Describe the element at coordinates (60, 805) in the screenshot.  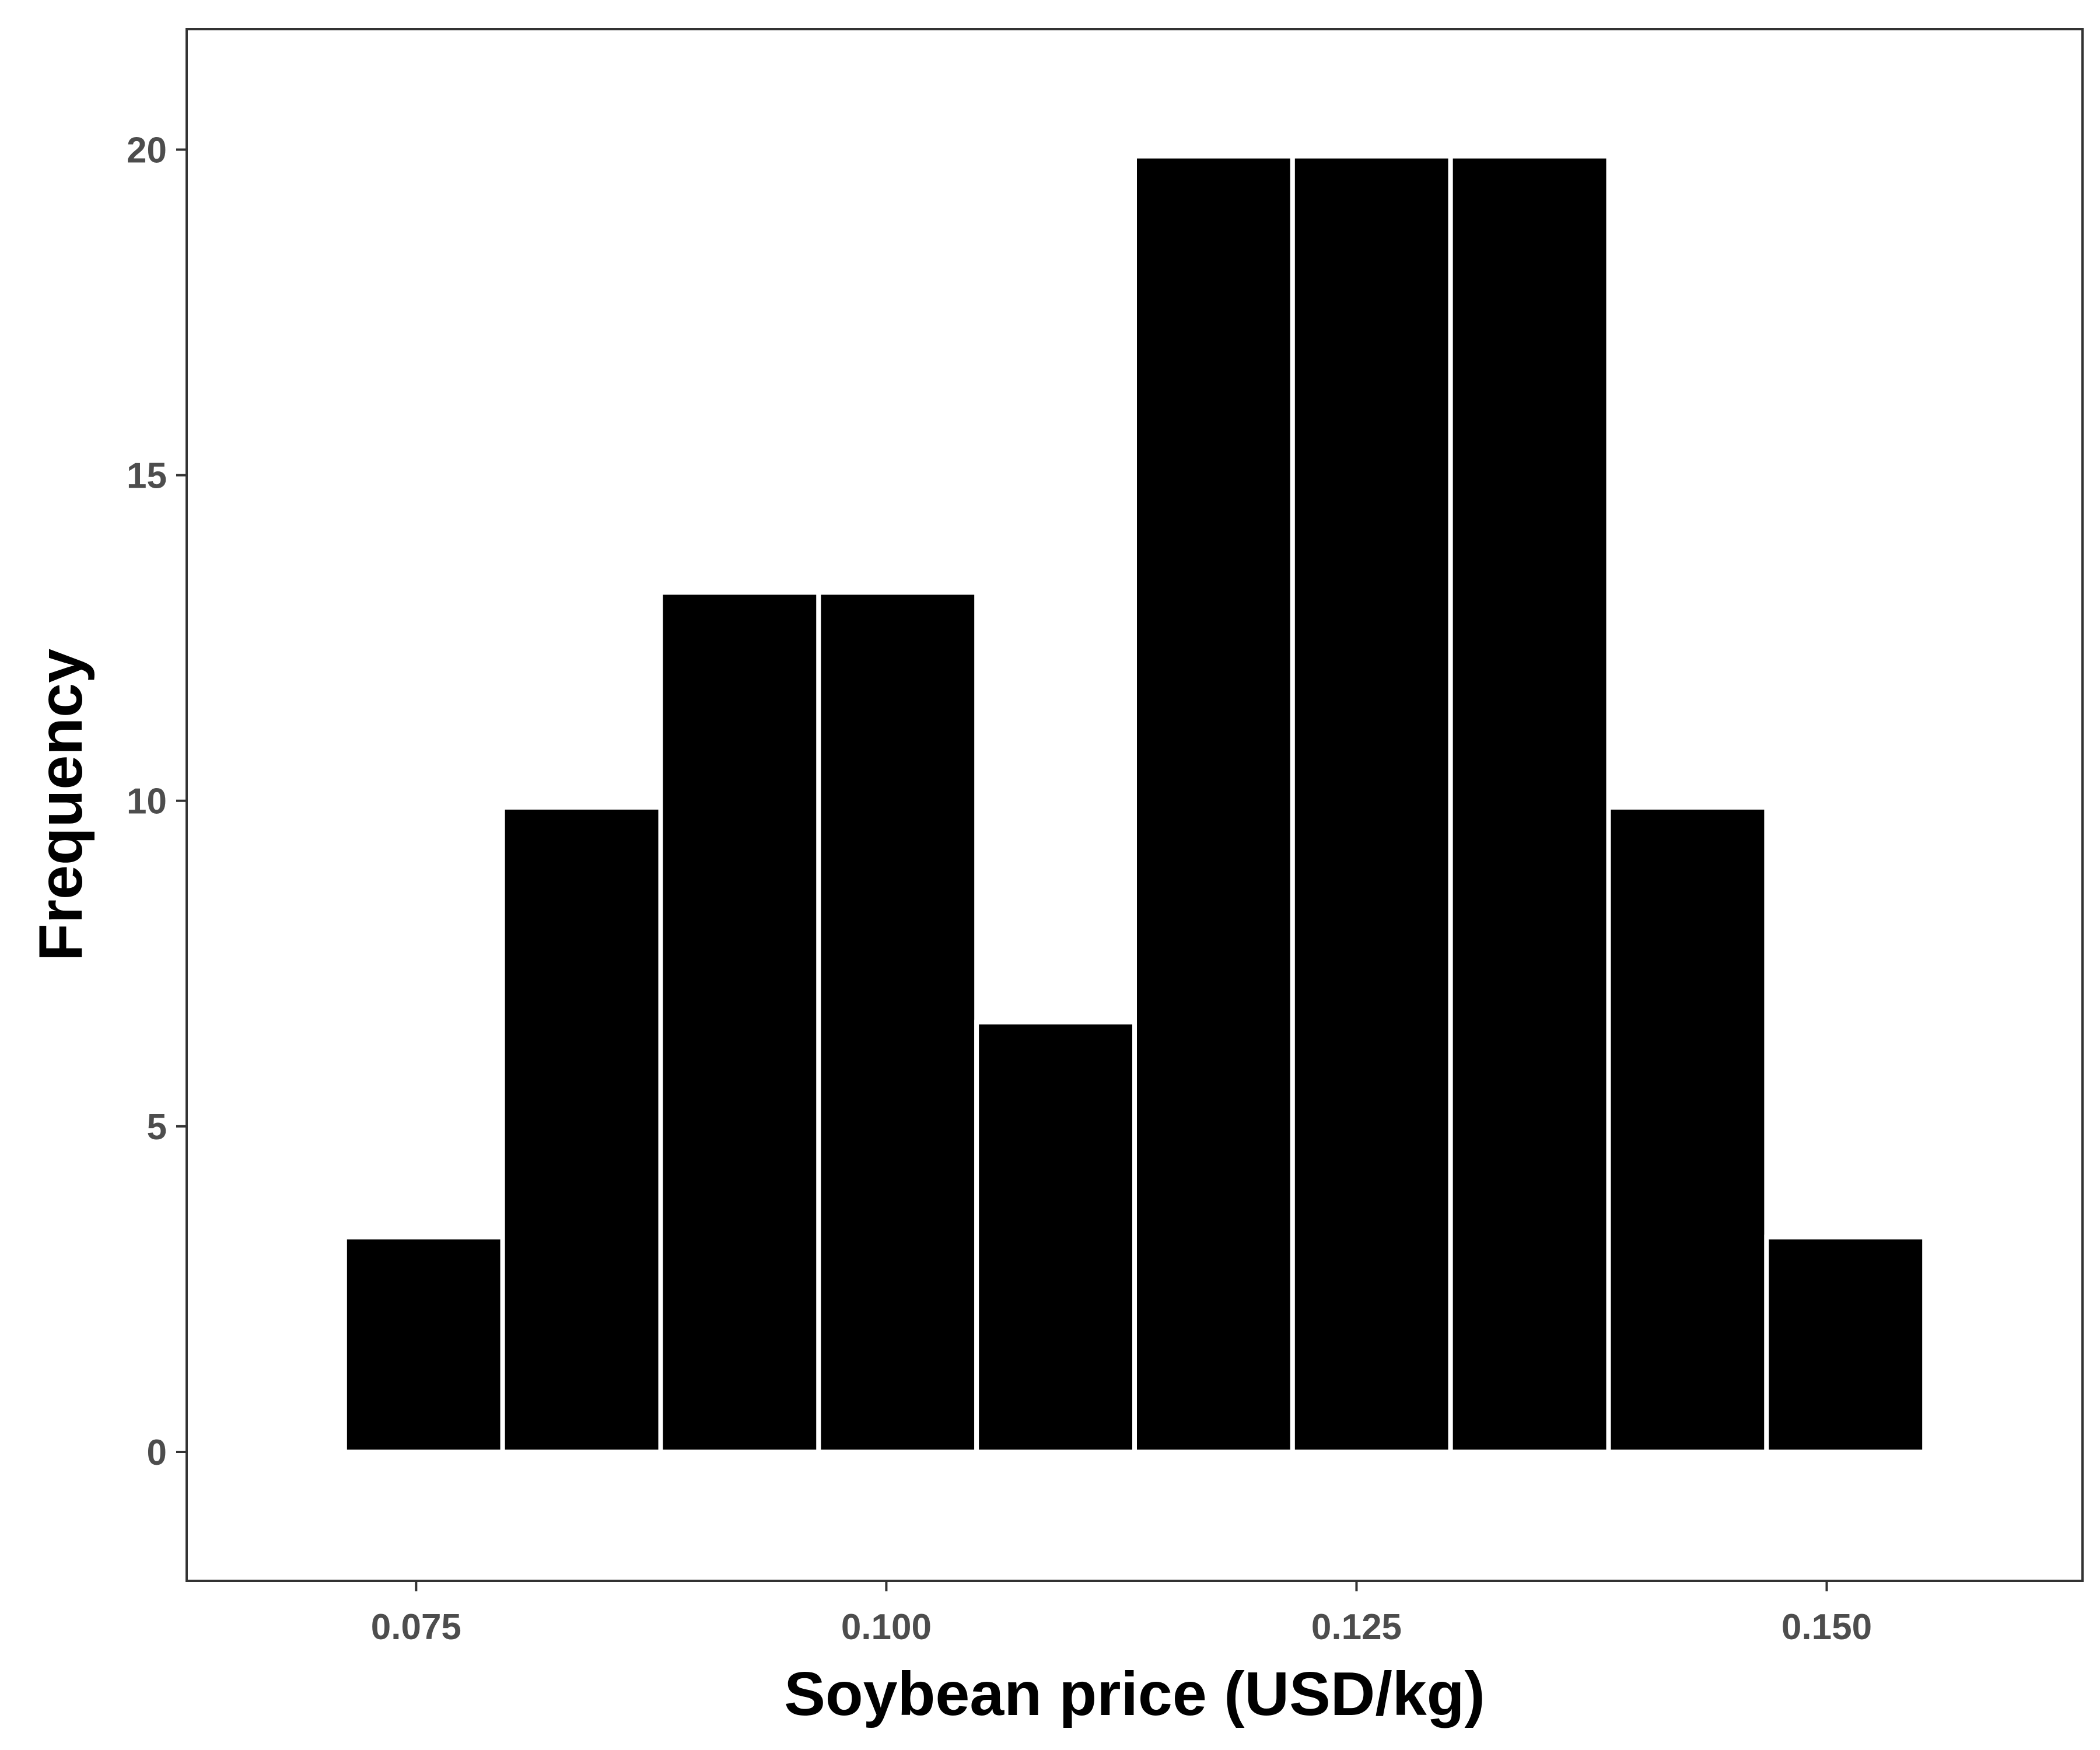
I see `y-axis-title: Frequency` at that location.